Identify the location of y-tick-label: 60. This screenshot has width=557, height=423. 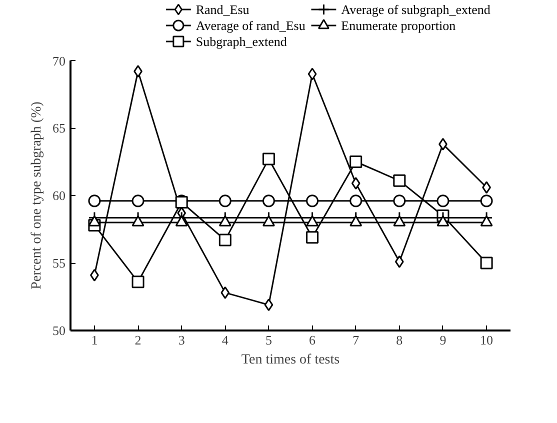
(59, 195).